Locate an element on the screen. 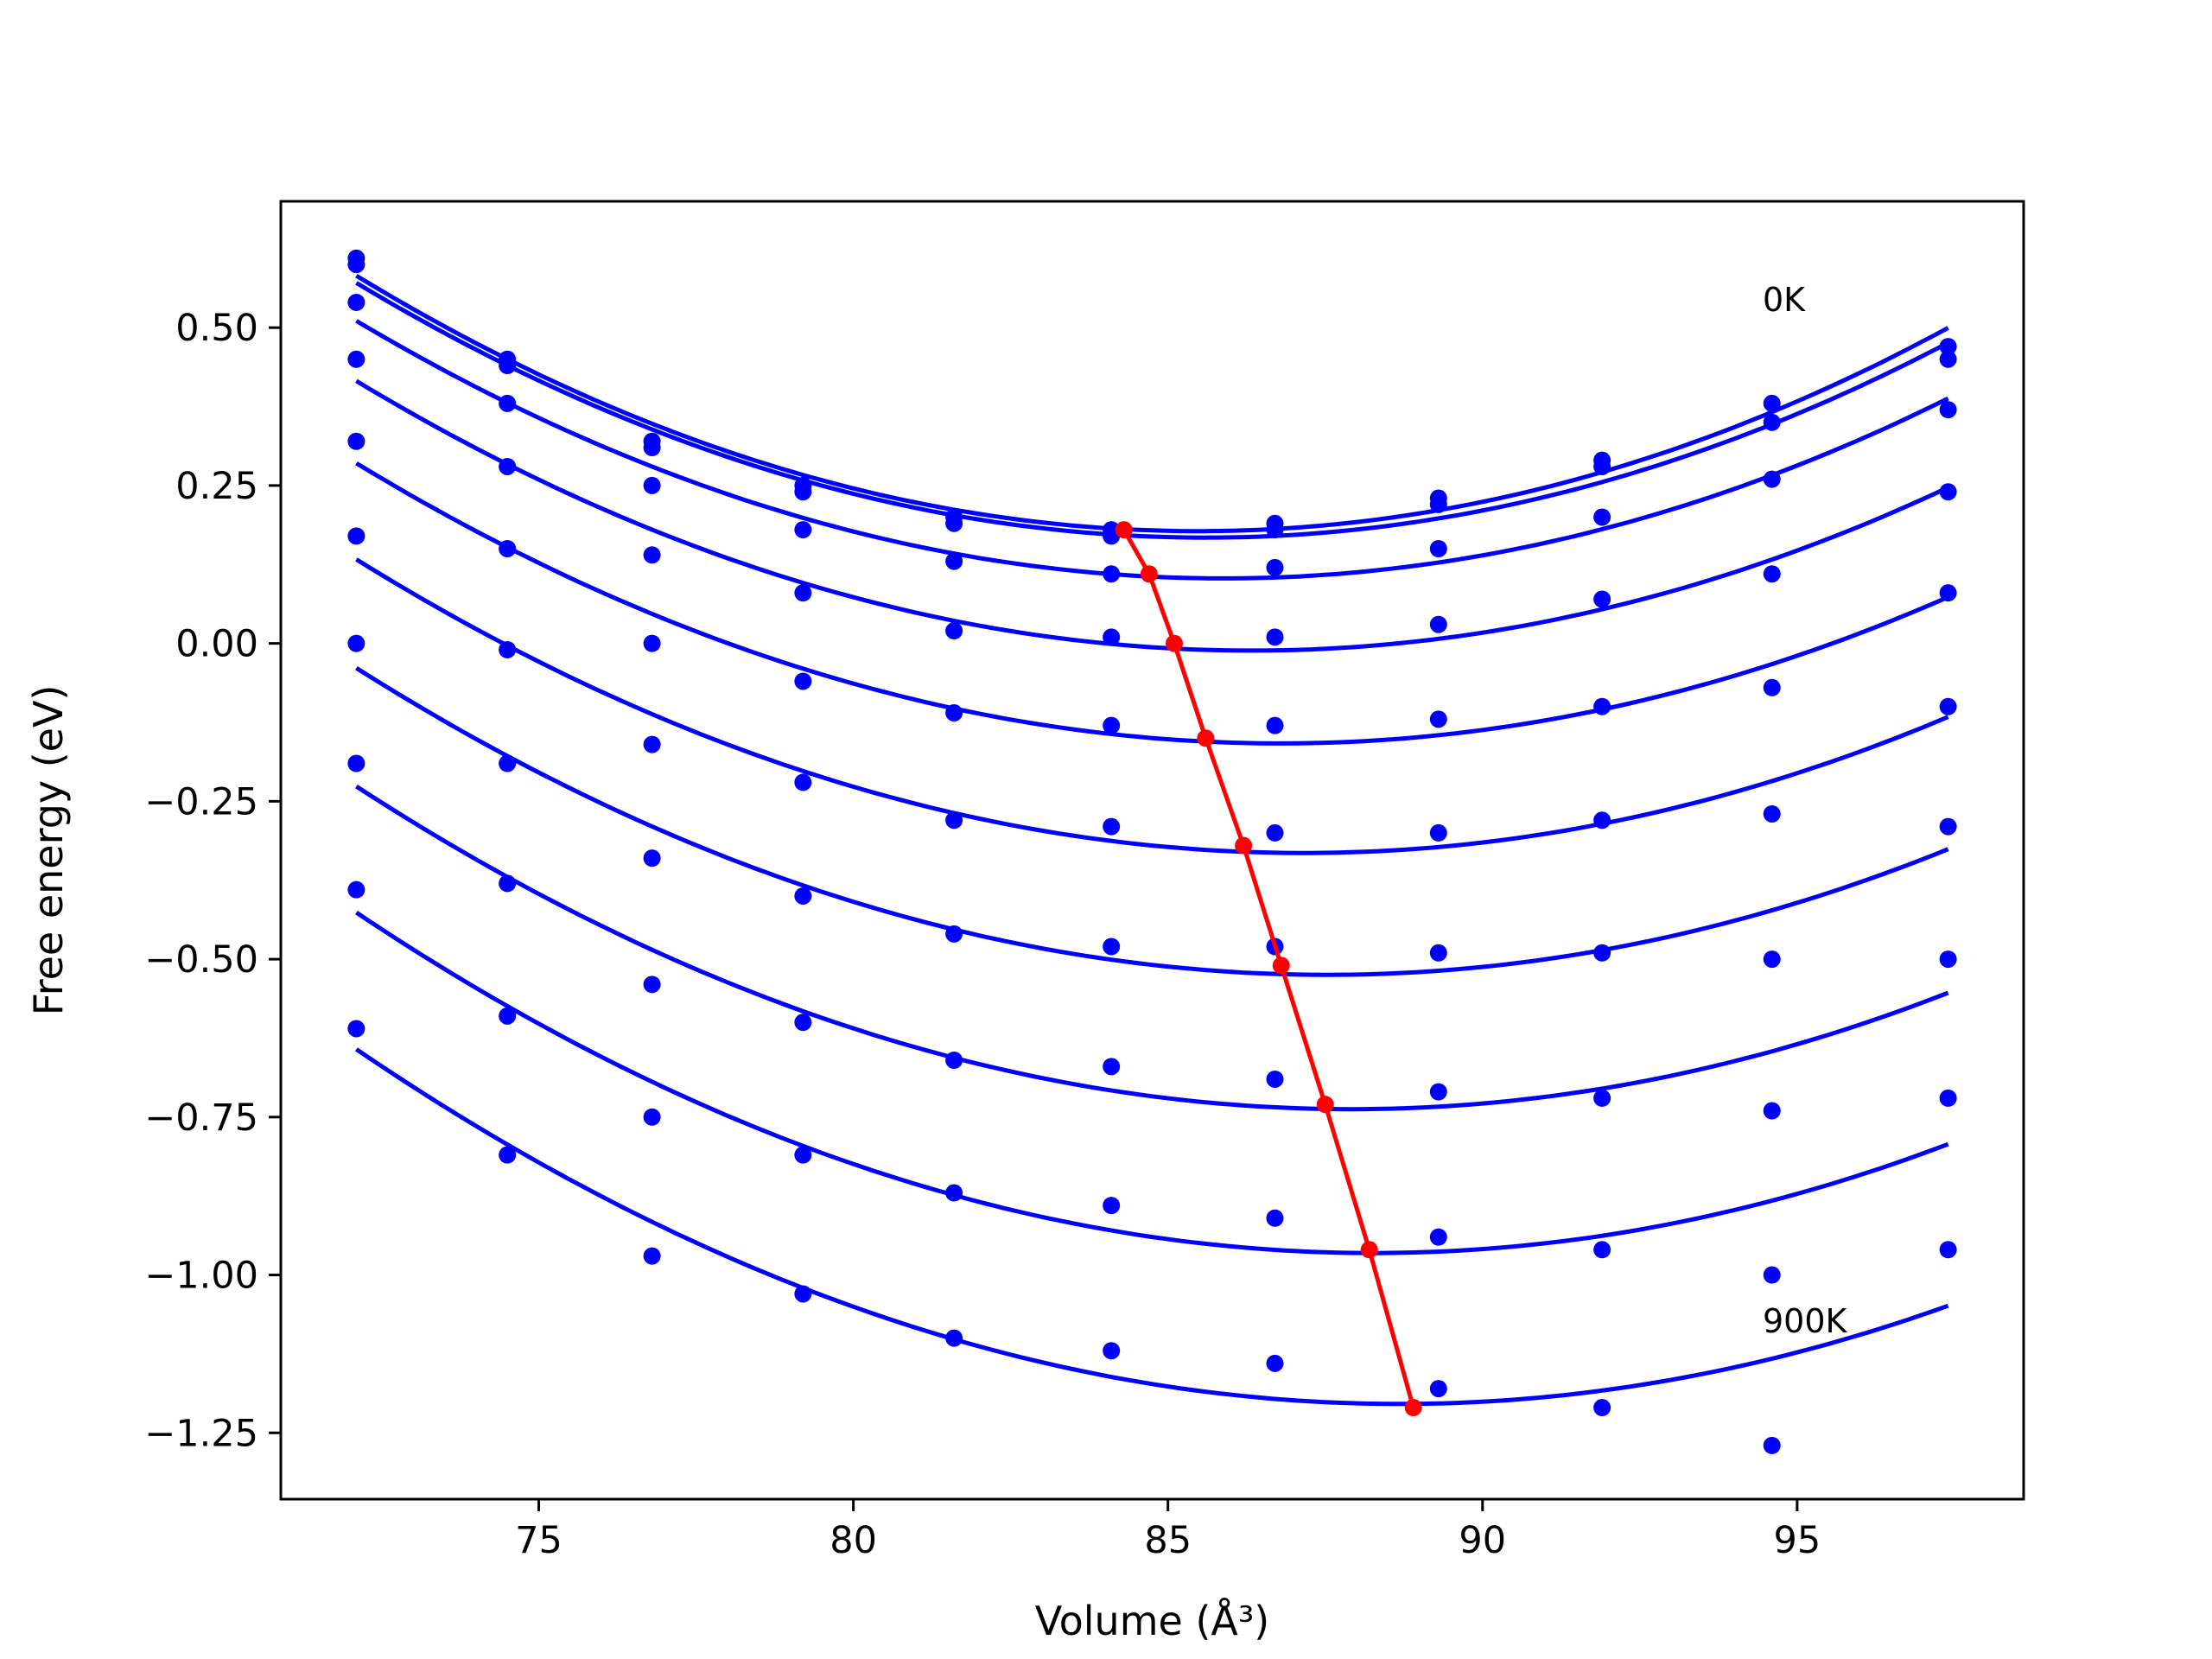  y-tick-label-5: −0.75 is located at coordinates (201, 1118).